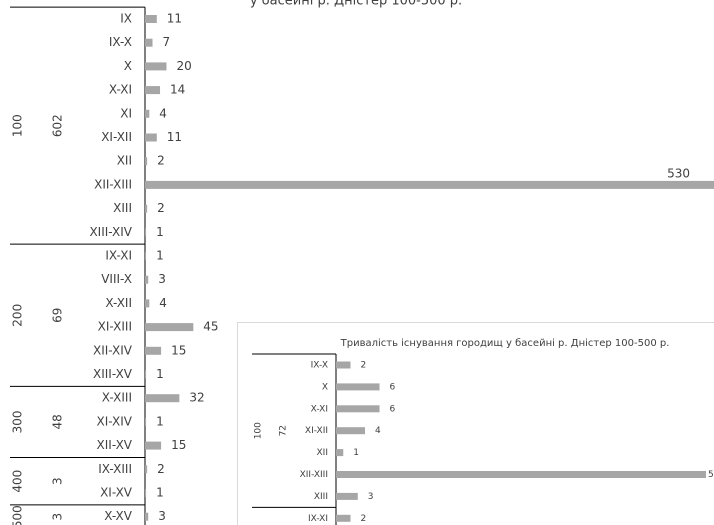 Image resolution: width=714 pixels, height=525 pixels. Describe the element at coordinates (126, 19) in the screenshot. I see `category-label: IX` at that location.